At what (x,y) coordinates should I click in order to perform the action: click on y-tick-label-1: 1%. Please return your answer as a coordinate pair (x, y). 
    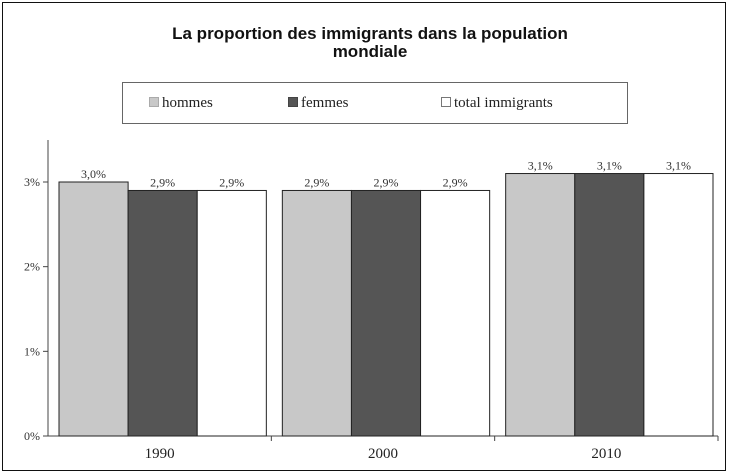
    Looking at the image, I should click on (32, 351).